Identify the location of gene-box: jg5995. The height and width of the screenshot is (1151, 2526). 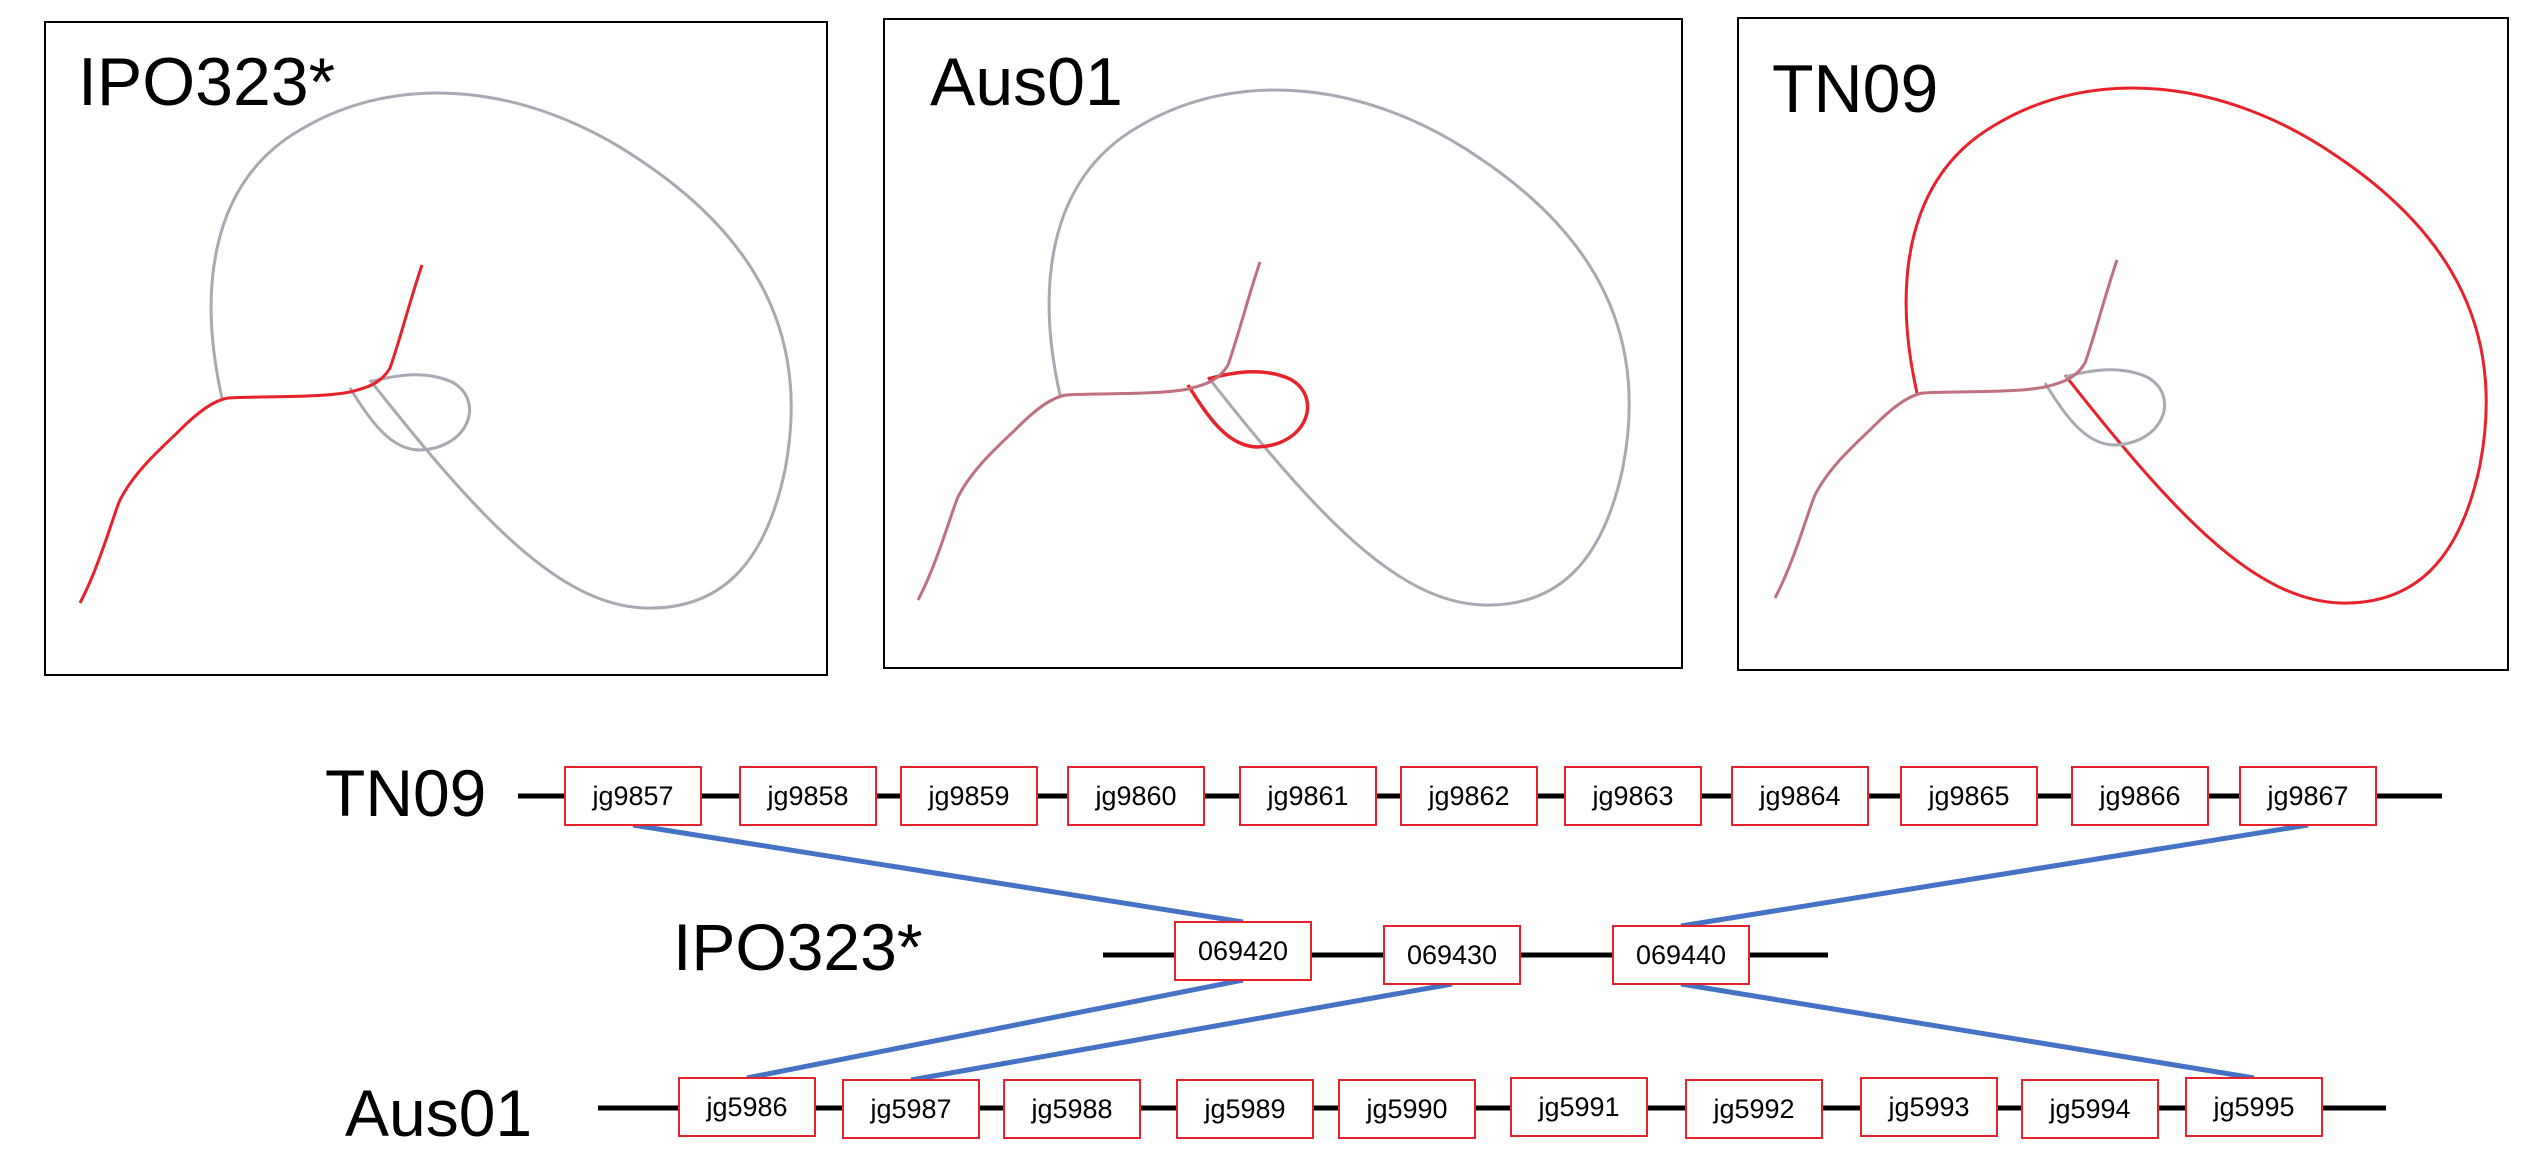
(2254, 1107).